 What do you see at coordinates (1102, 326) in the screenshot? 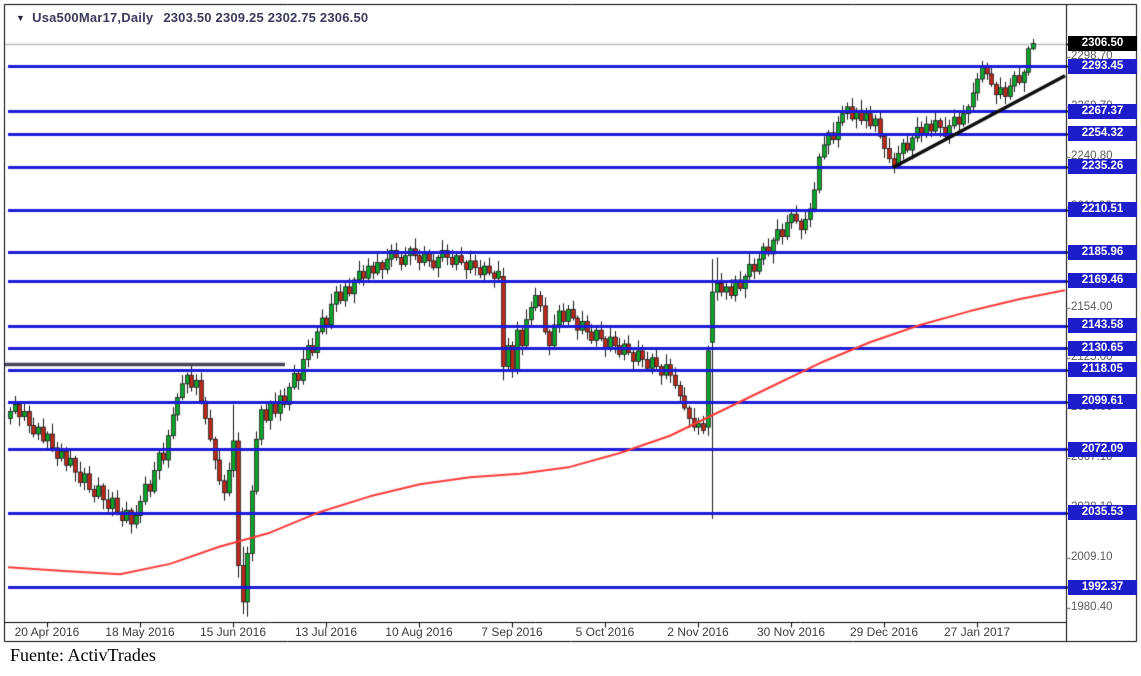
I see `price-level-tag: 2143.58` at bounding box center [1102, 326].